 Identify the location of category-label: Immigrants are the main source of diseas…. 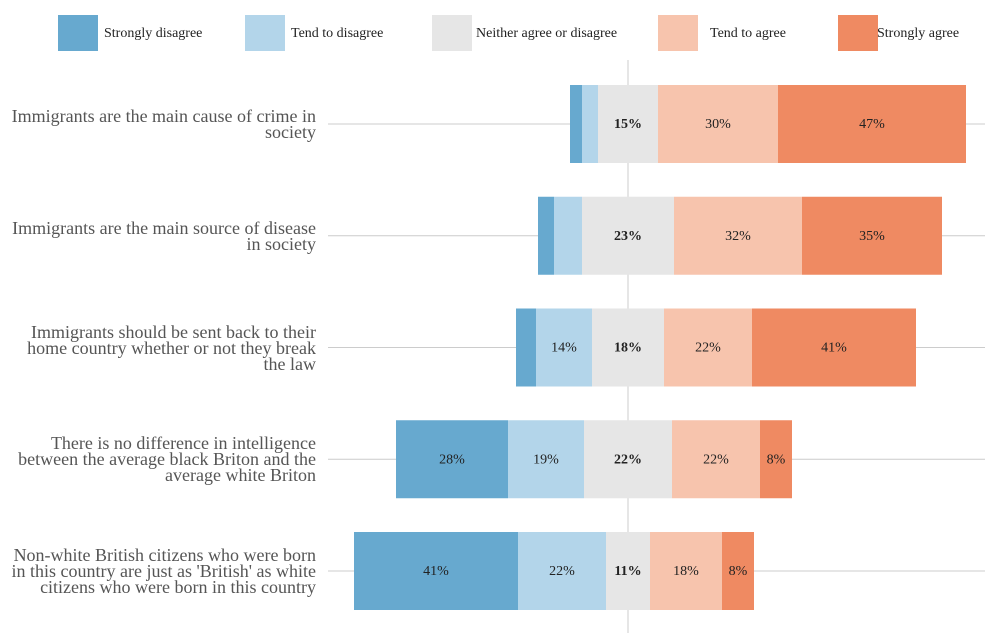
(164, 235).